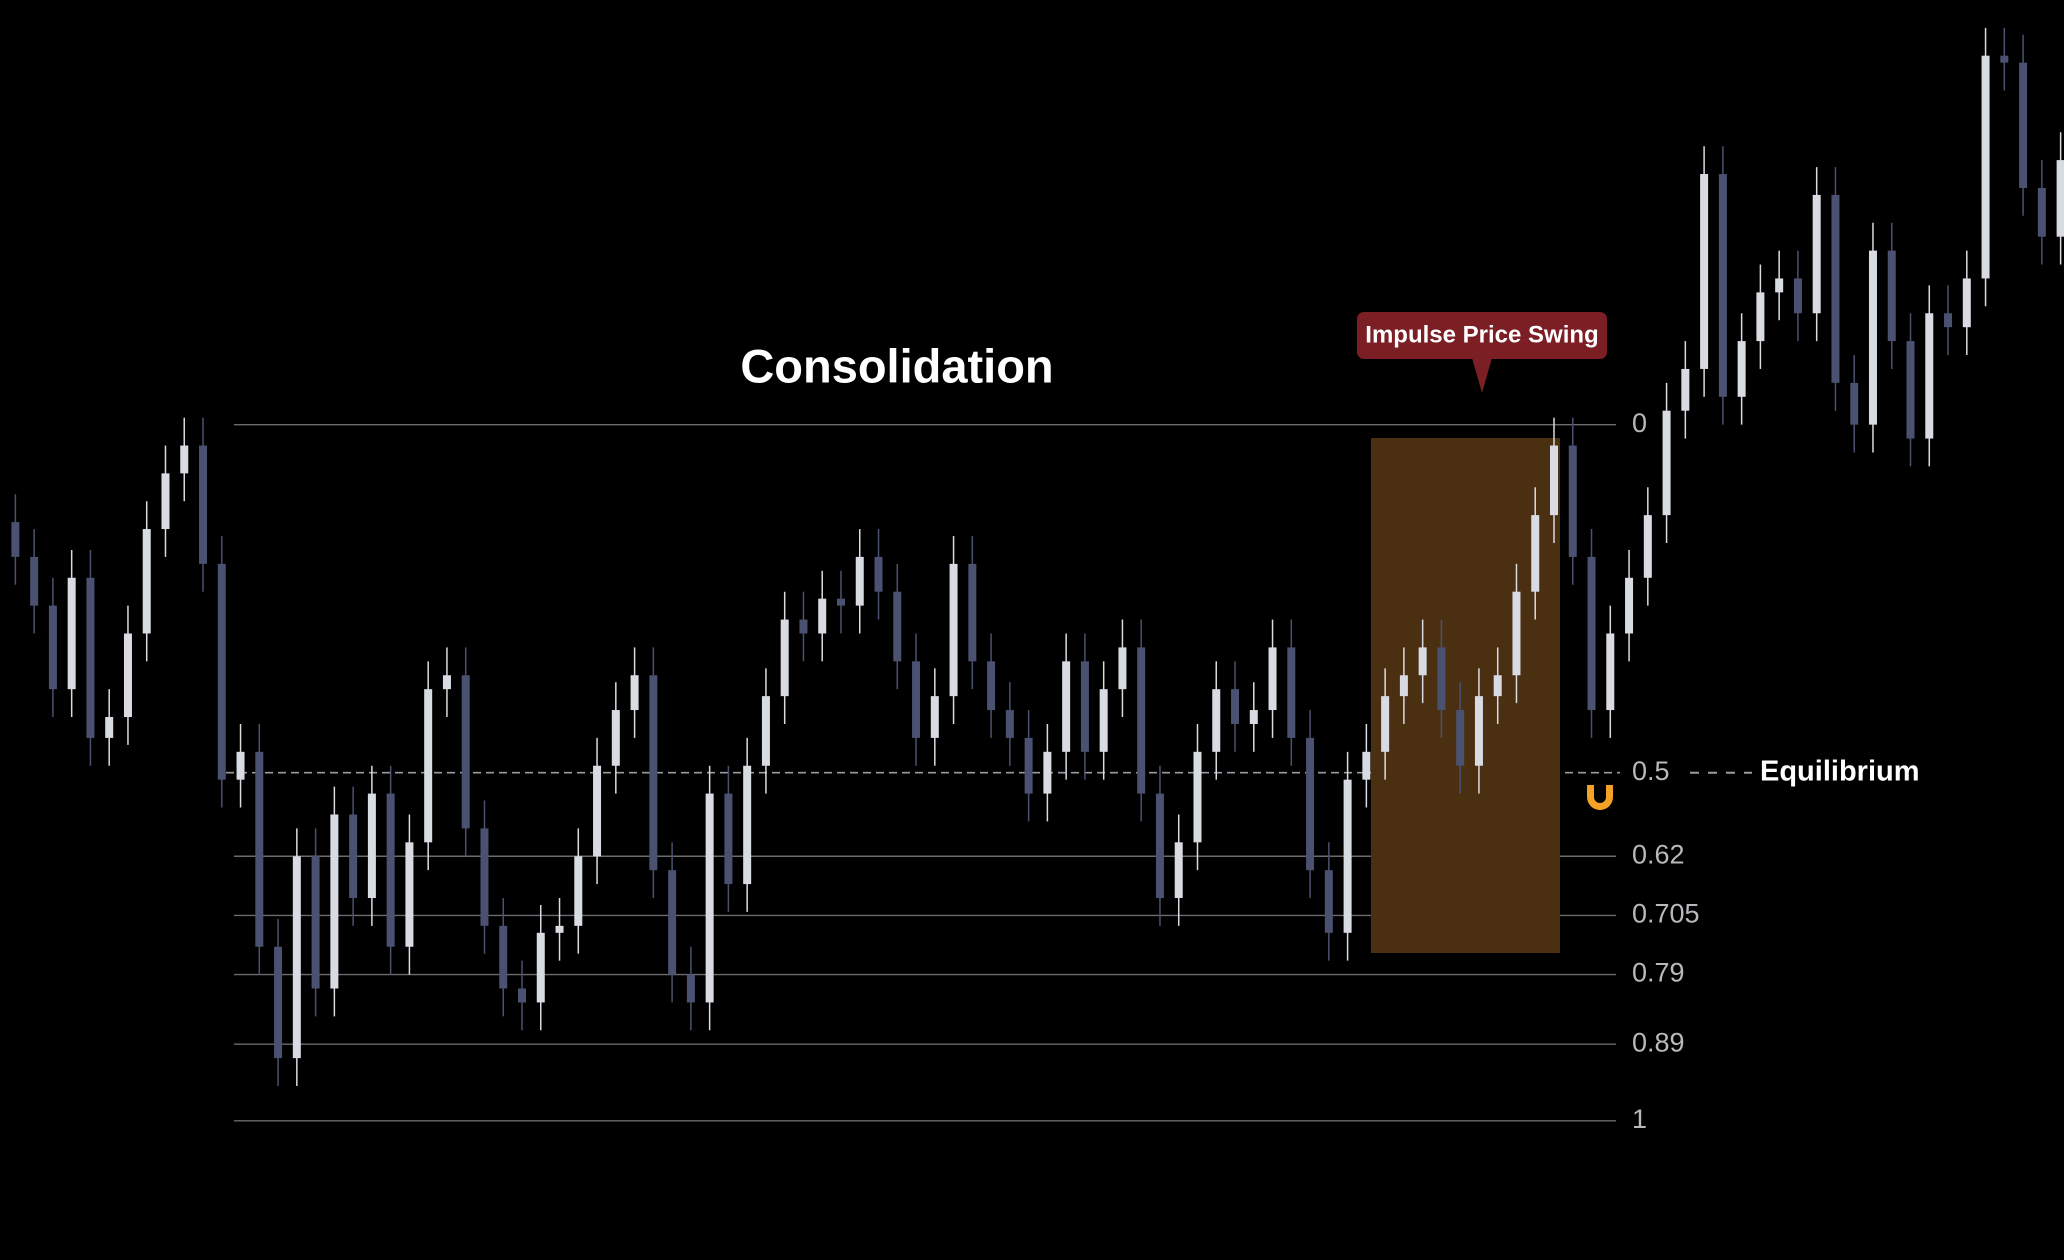  Describe the element at coordinates (896, 365) in the screenshot. I see `chart-title: Consolidation` at that location.